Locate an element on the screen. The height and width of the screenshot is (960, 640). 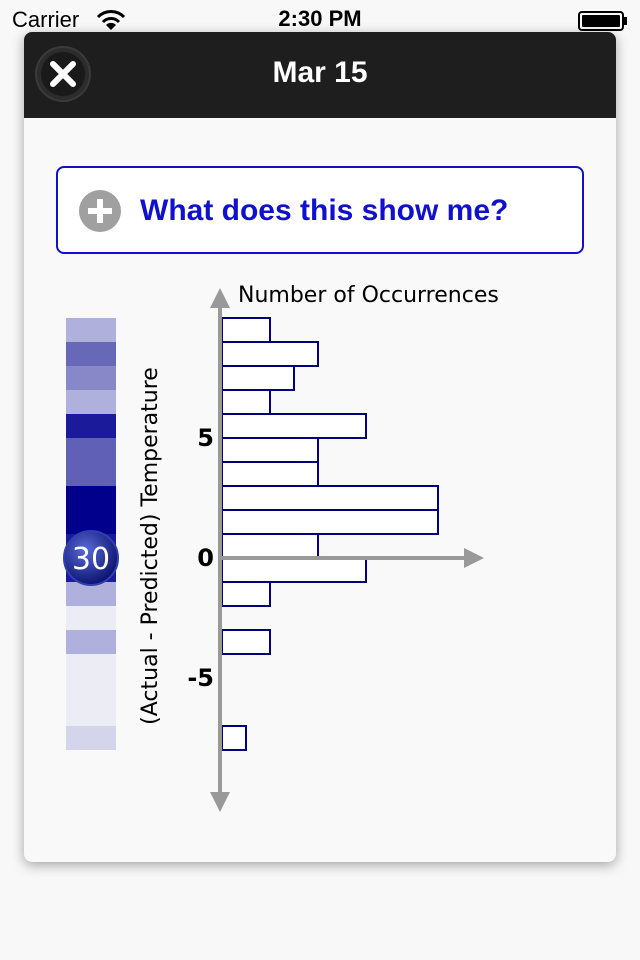
current-day-marker: 30 is located at coordinates (91, 558).